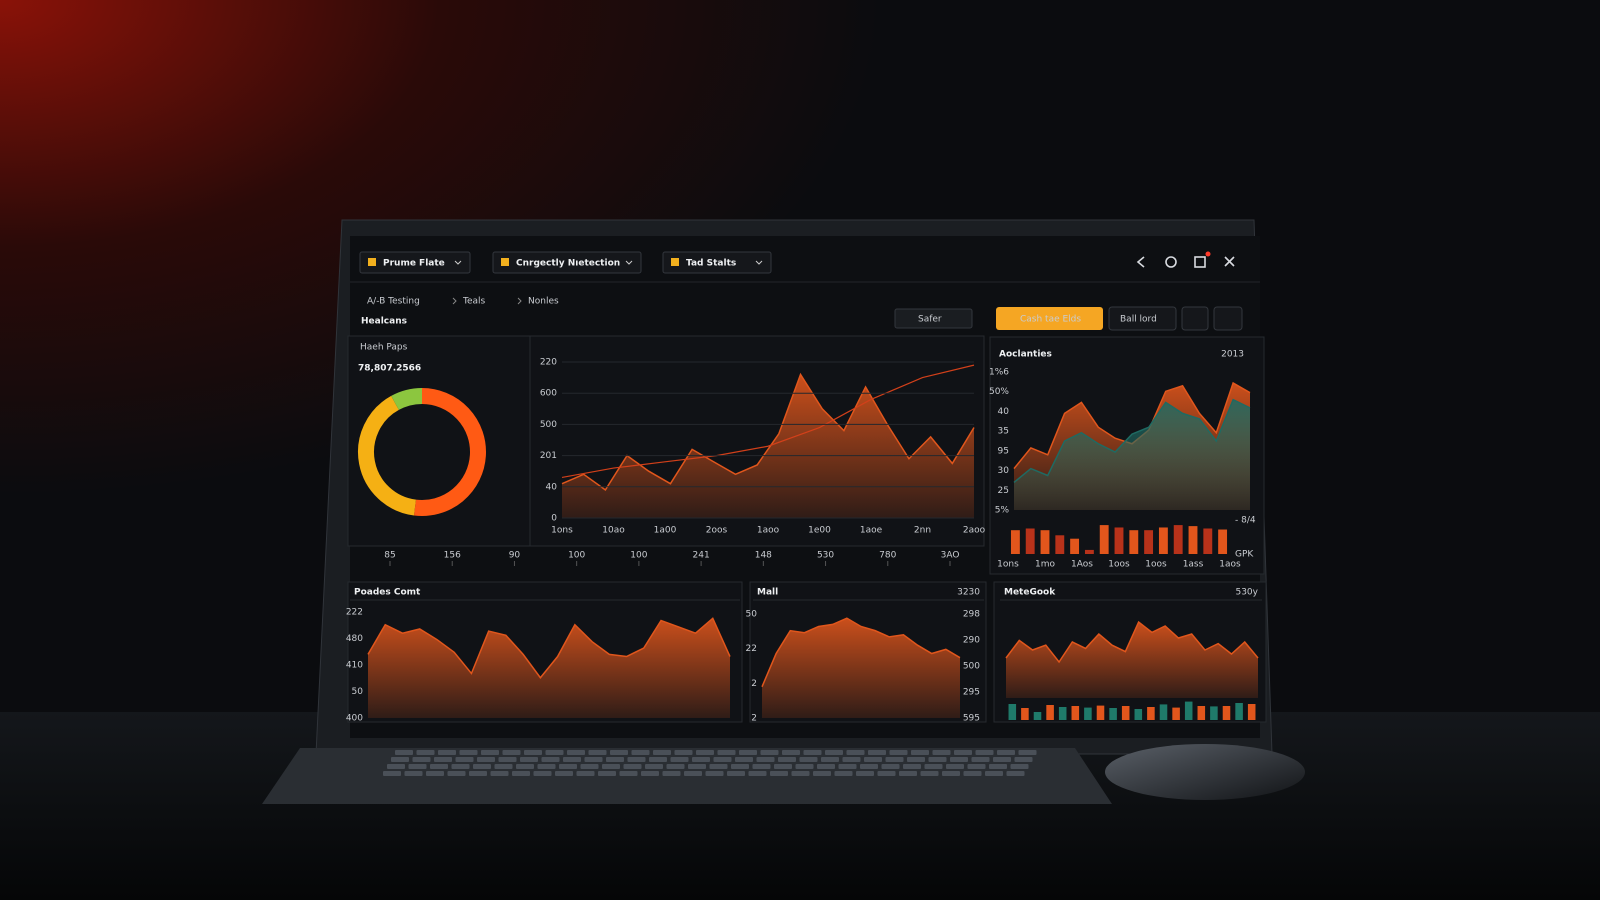 The image size is (1600, 900). Describe the element at coordinates (922, 531) in the screenshot. I see `x-axis-label: 2nn` at that location.